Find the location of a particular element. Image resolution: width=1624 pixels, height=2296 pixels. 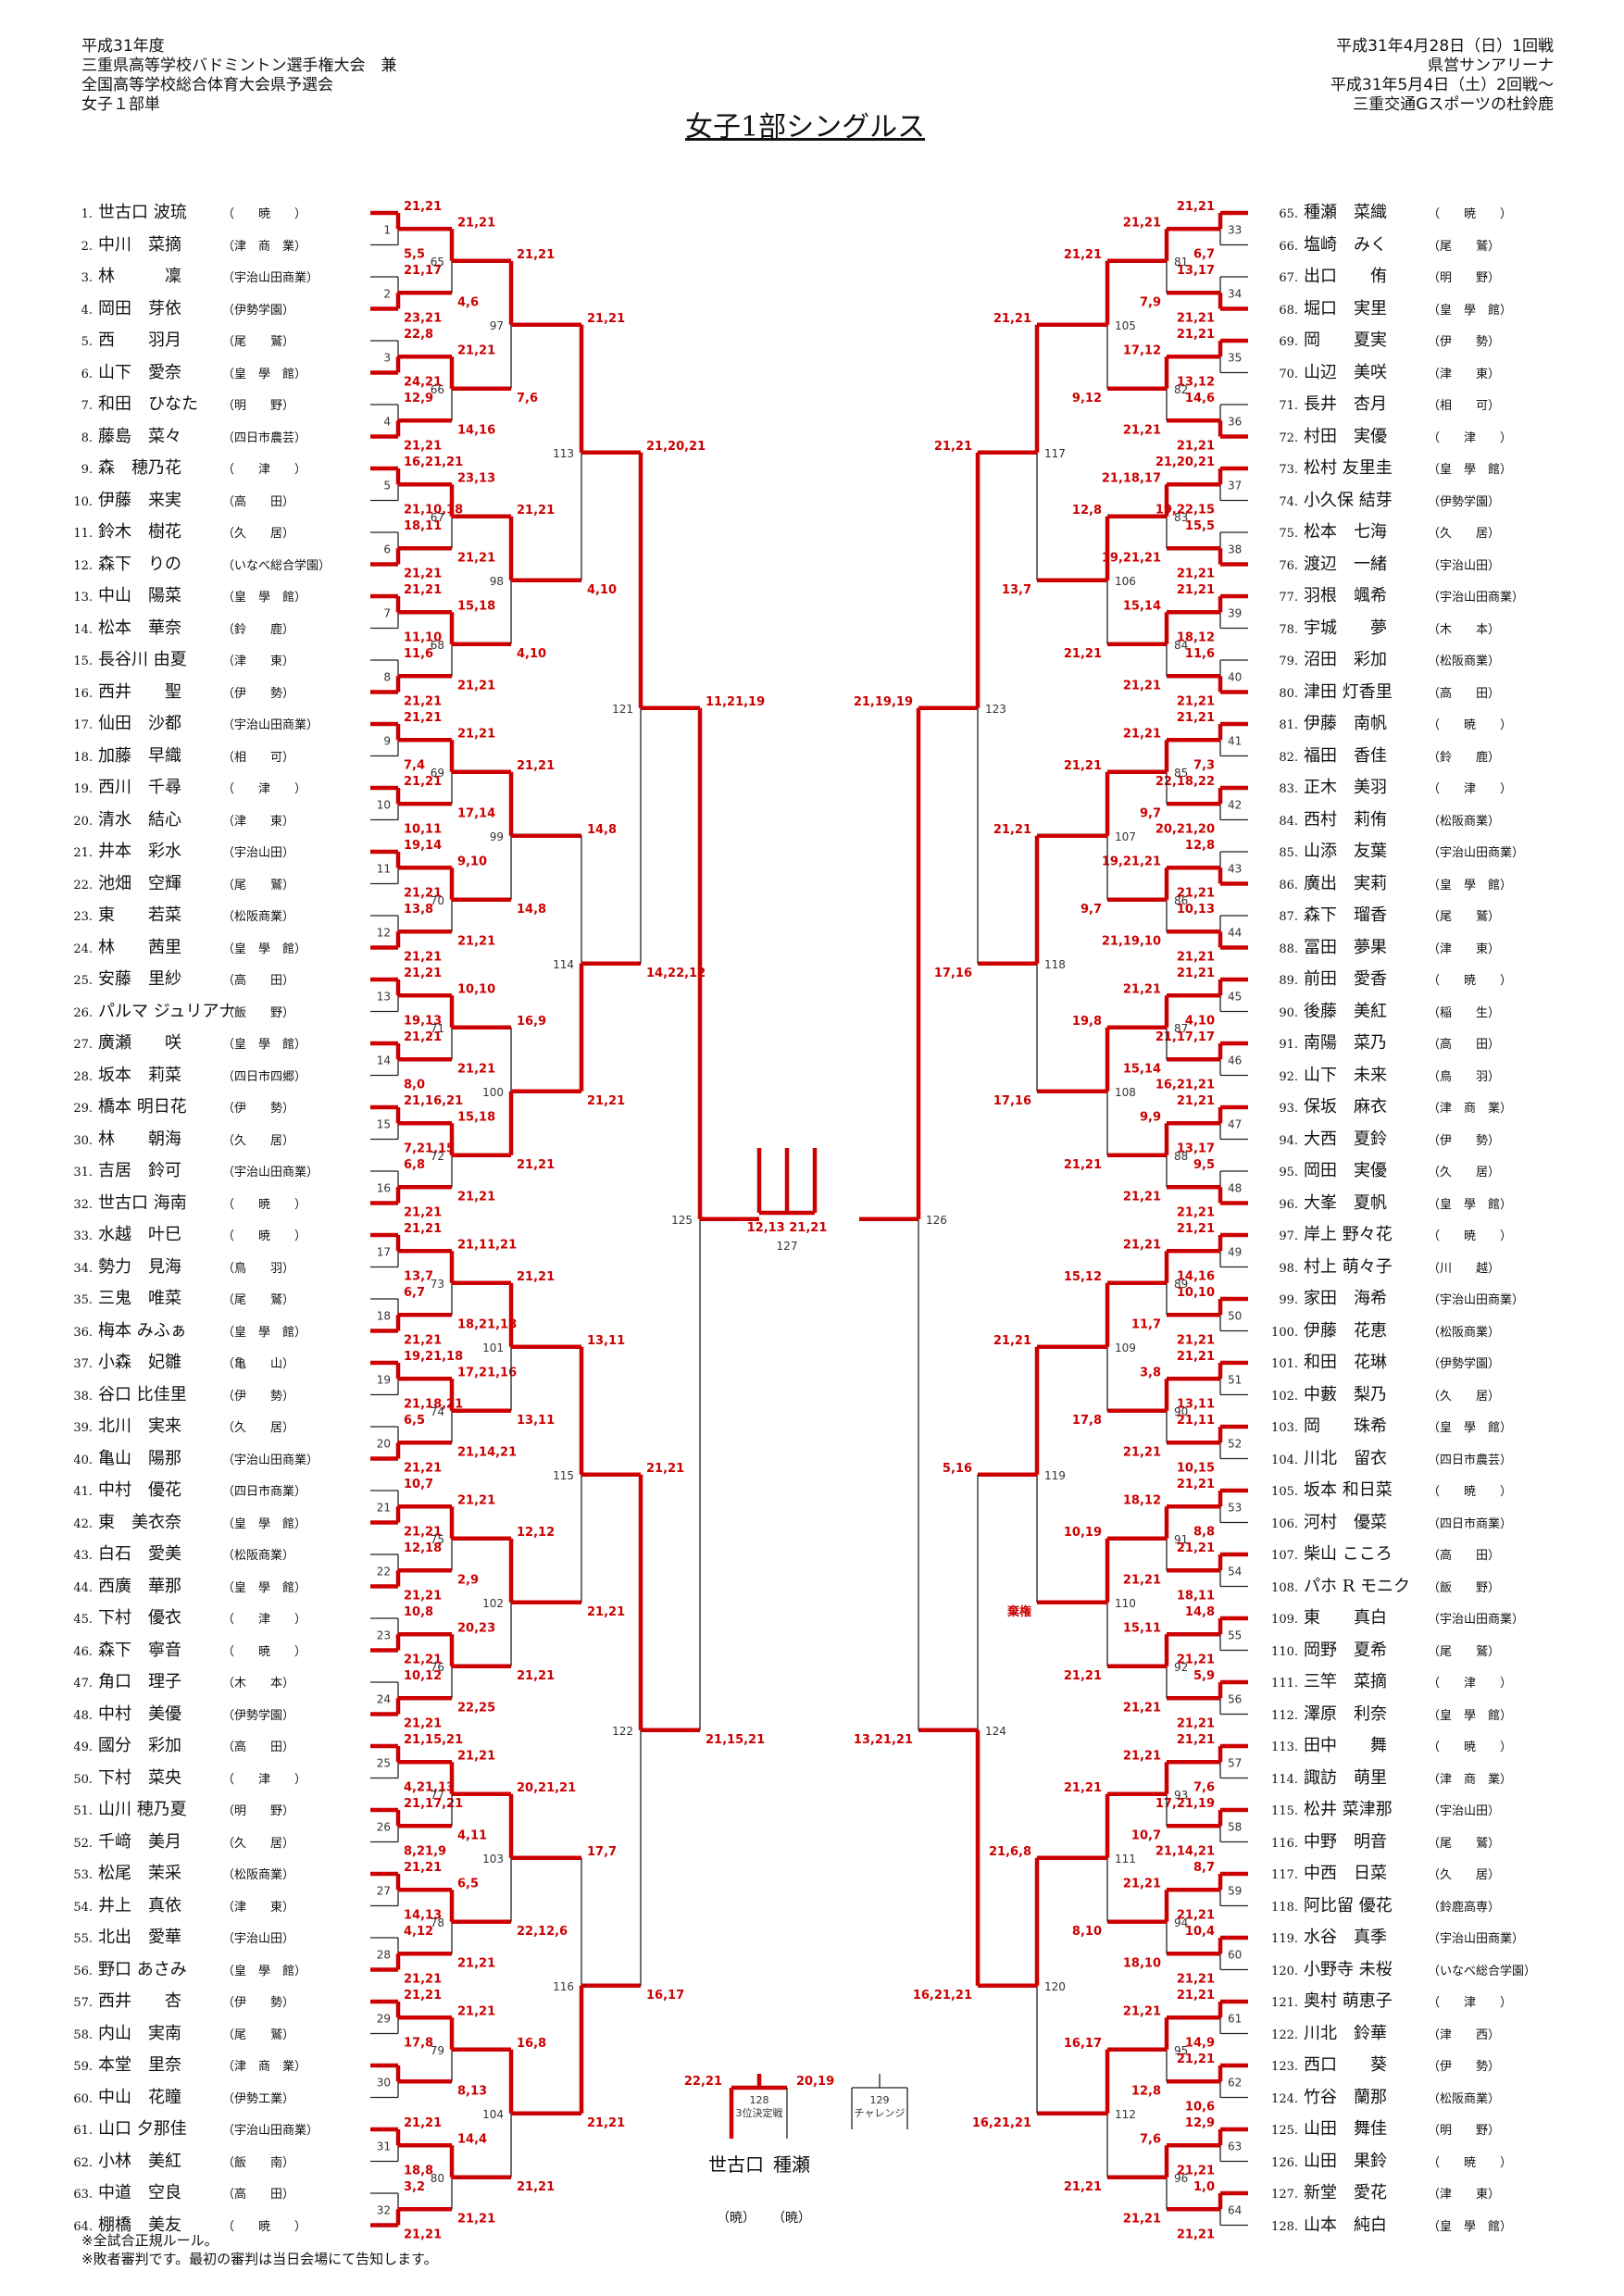

match-number: 58 is located at coordinates (1235, 1826).